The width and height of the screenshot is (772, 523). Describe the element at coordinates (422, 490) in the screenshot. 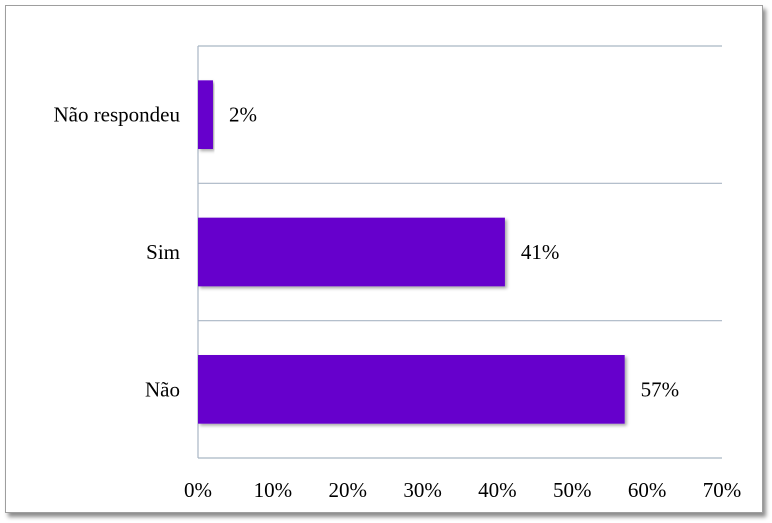

I see `x-tick-label: 30%` at that location.